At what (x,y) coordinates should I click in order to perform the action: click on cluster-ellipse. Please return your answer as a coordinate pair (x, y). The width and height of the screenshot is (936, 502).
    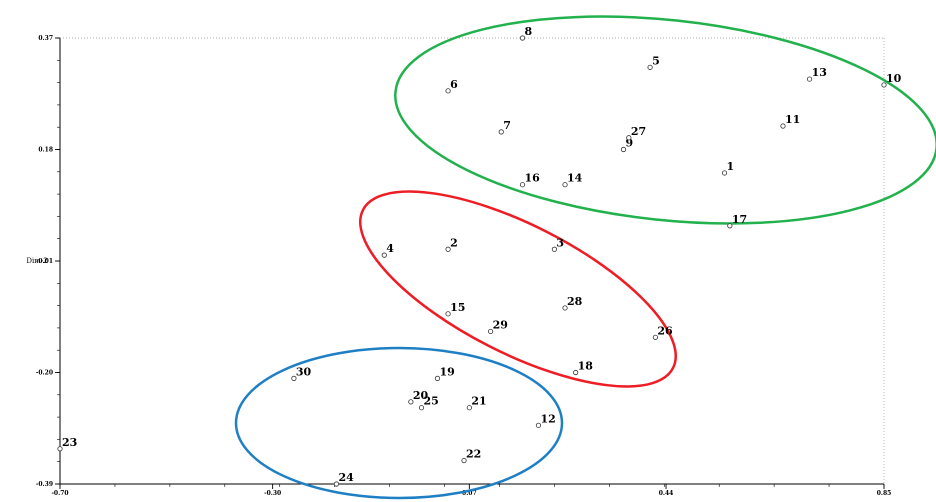
    Looking at the image, I should click on (518, 289).